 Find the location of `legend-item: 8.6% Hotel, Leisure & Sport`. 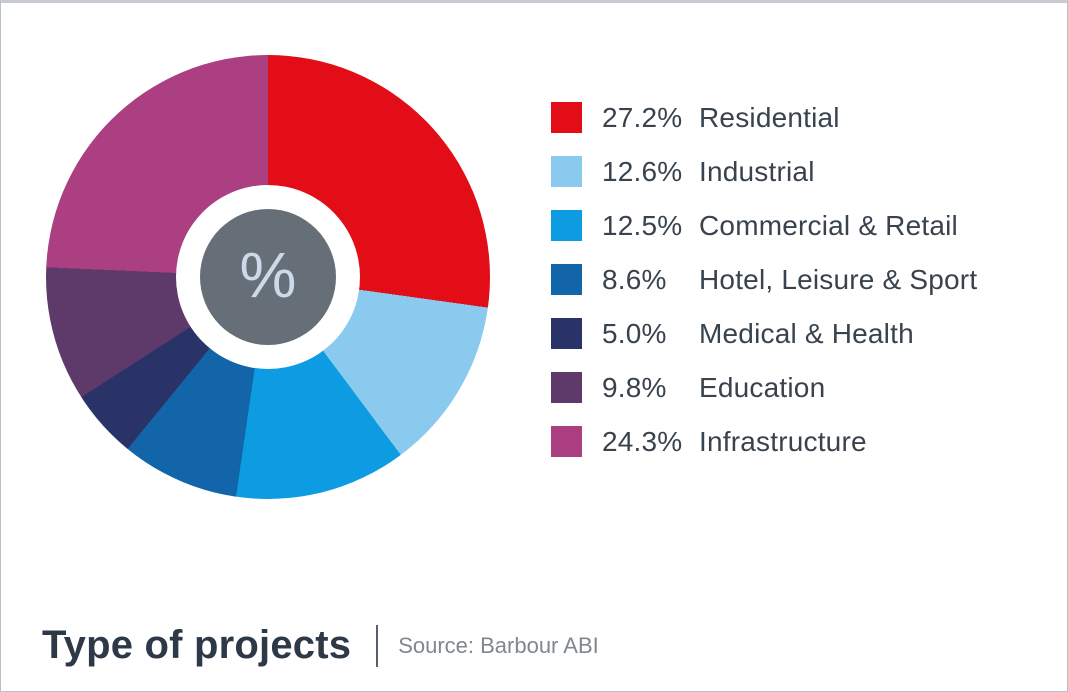

legend-item: 8.6% Hotel, Leisure & Sport is located at coordinates (764, 279).